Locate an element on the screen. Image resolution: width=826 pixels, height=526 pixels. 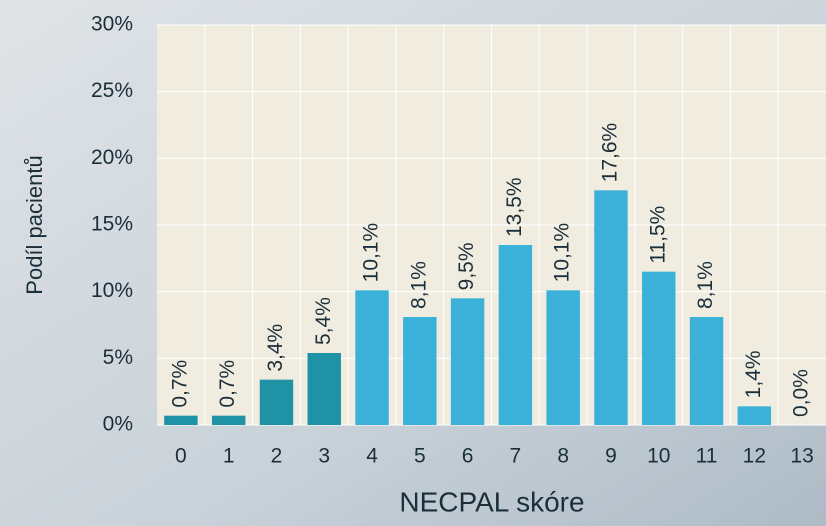
x-axis-title: NECPAL skóre is located at coordinates (491, 501).